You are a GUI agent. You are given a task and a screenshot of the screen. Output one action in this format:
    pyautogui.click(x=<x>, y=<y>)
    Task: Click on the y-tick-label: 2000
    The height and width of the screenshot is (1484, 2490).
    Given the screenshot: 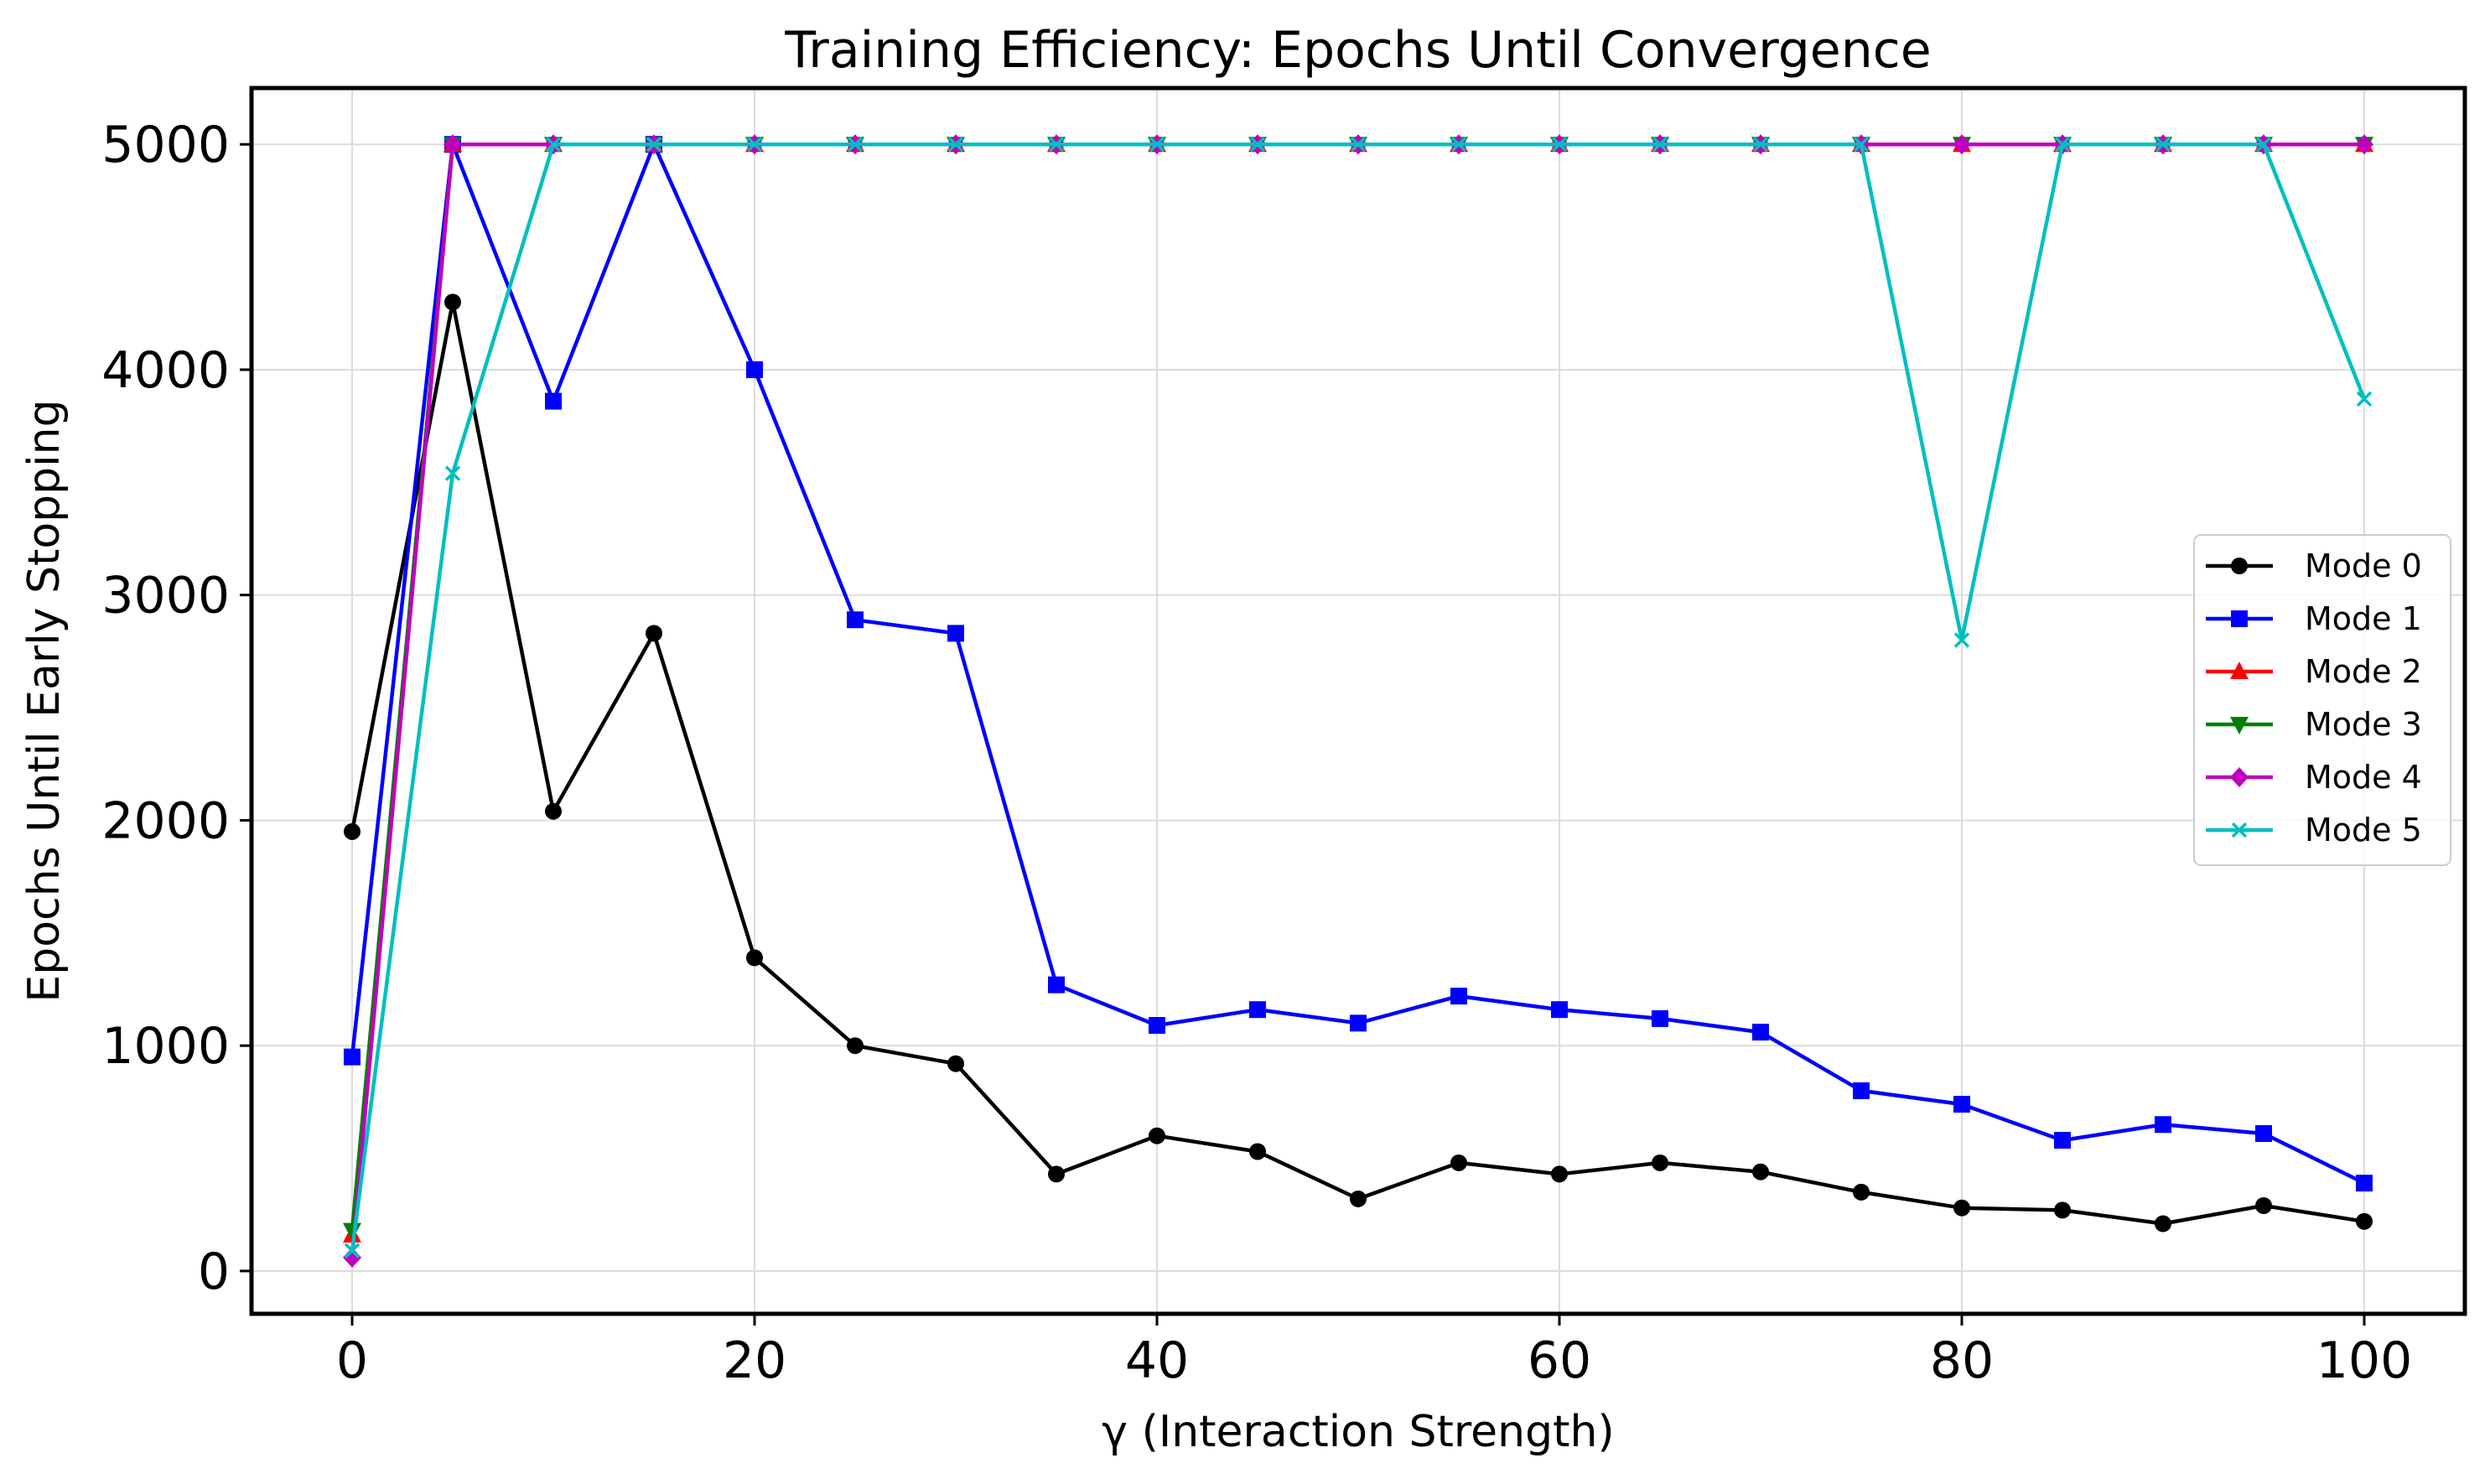 What is the action you would take?
    pyautogui.click(x=165, y=820)
    